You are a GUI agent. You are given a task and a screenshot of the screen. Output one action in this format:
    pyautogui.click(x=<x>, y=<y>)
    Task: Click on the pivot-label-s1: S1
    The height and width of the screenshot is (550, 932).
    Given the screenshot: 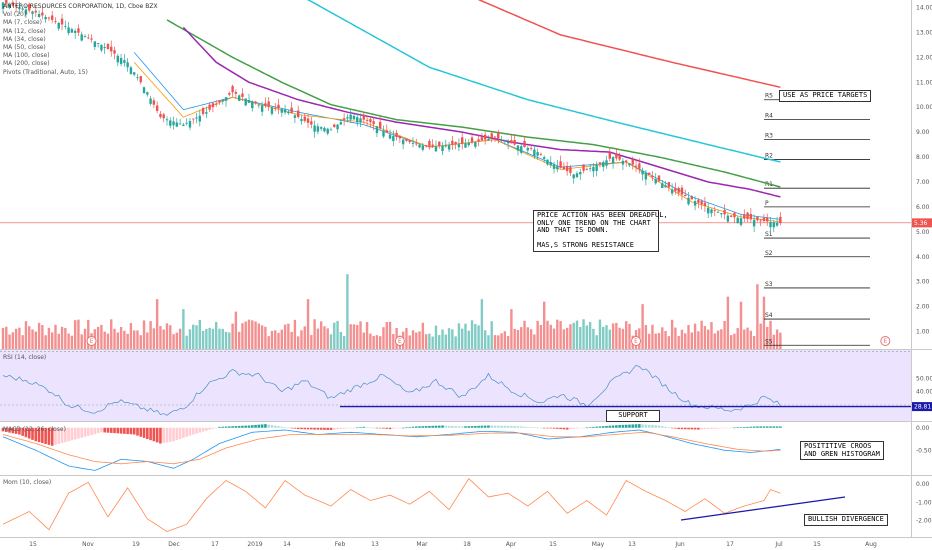 What is the action you would take?
    pyautogui.click(x=769, y=234)
    